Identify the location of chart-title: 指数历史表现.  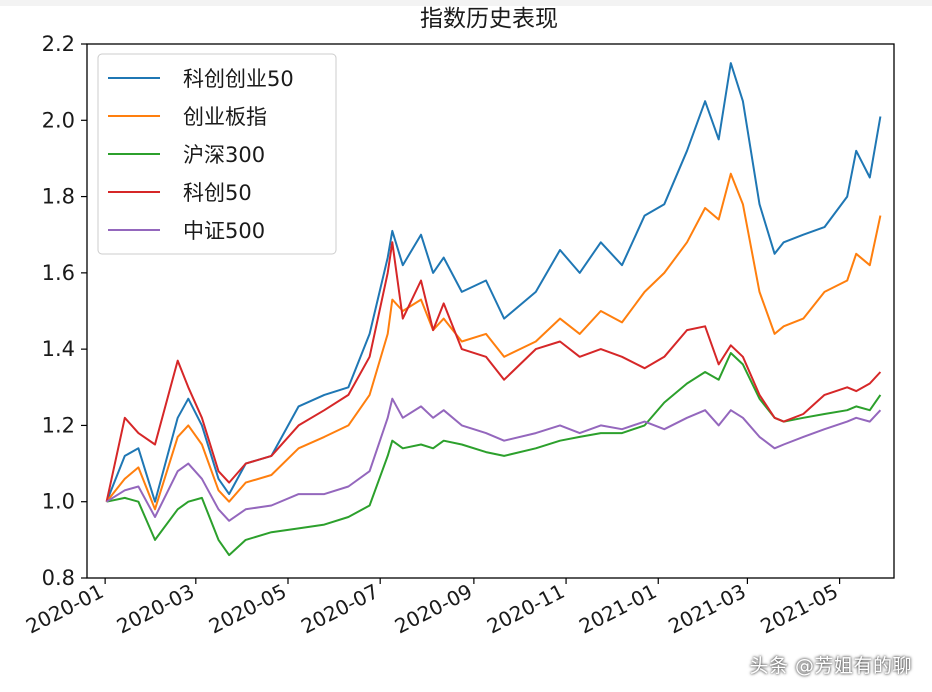
(489, 19).